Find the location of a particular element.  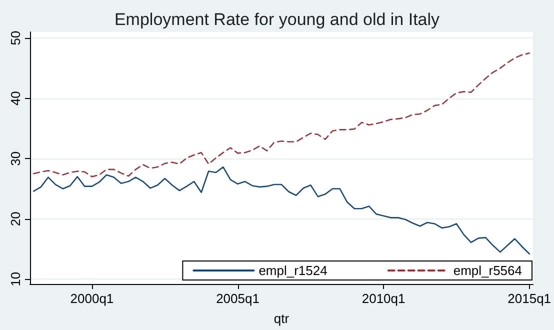

x-tick-label: 2015q1 is located at coordinates (530, 298).